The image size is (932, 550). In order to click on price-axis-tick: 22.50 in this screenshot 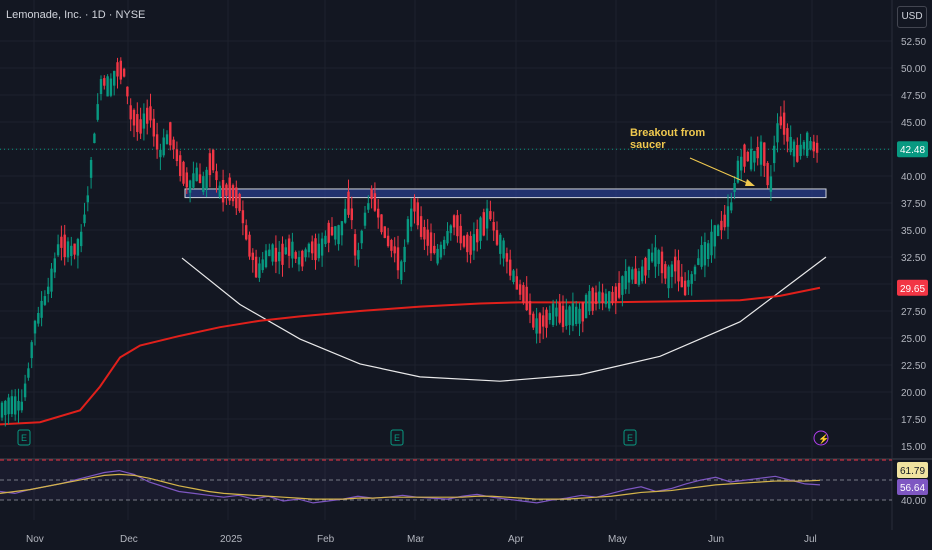, I will do `click(913, 366)`.